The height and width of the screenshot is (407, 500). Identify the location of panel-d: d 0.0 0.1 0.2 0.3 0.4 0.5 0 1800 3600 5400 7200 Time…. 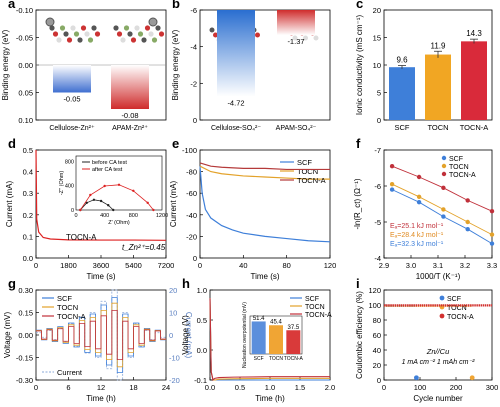
(89, 208).